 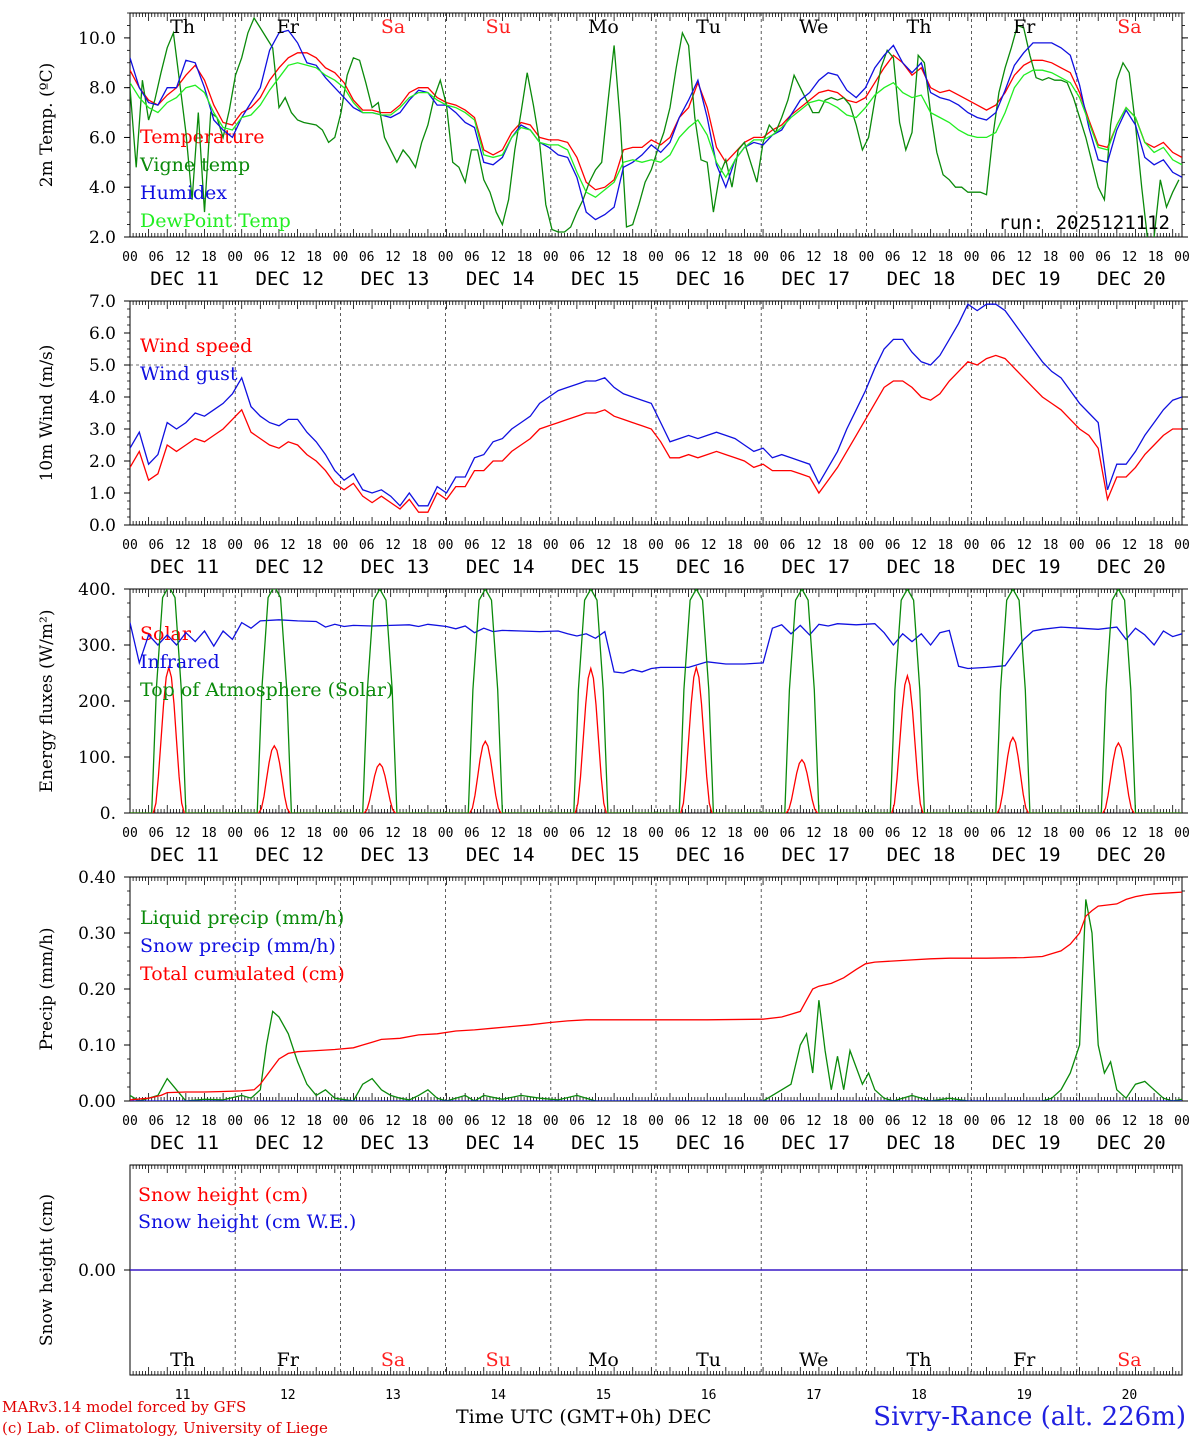 What do you see at coordinates (919, 1395) in the screenshot?
I see `bottom-day-number: 18` at bounding box center [919, 1395].